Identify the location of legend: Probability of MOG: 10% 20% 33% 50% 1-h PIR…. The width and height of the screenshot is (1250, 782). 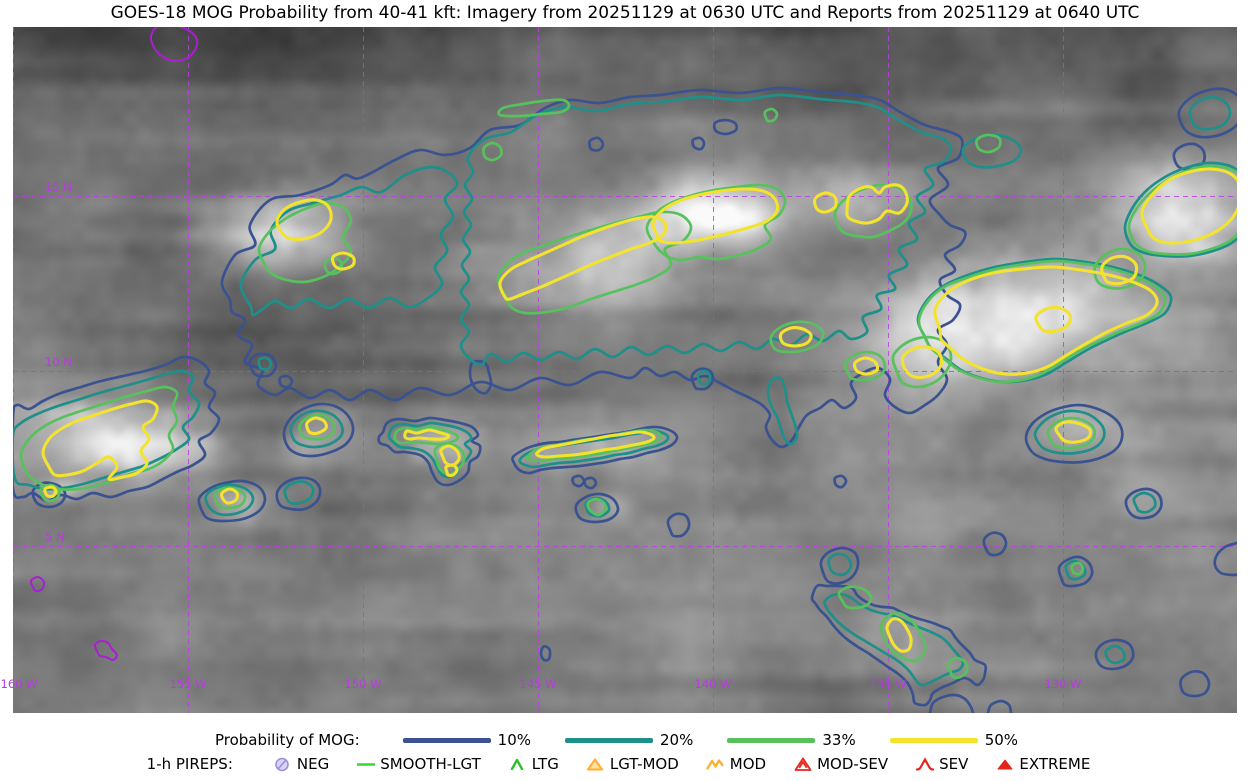
(625, 752).